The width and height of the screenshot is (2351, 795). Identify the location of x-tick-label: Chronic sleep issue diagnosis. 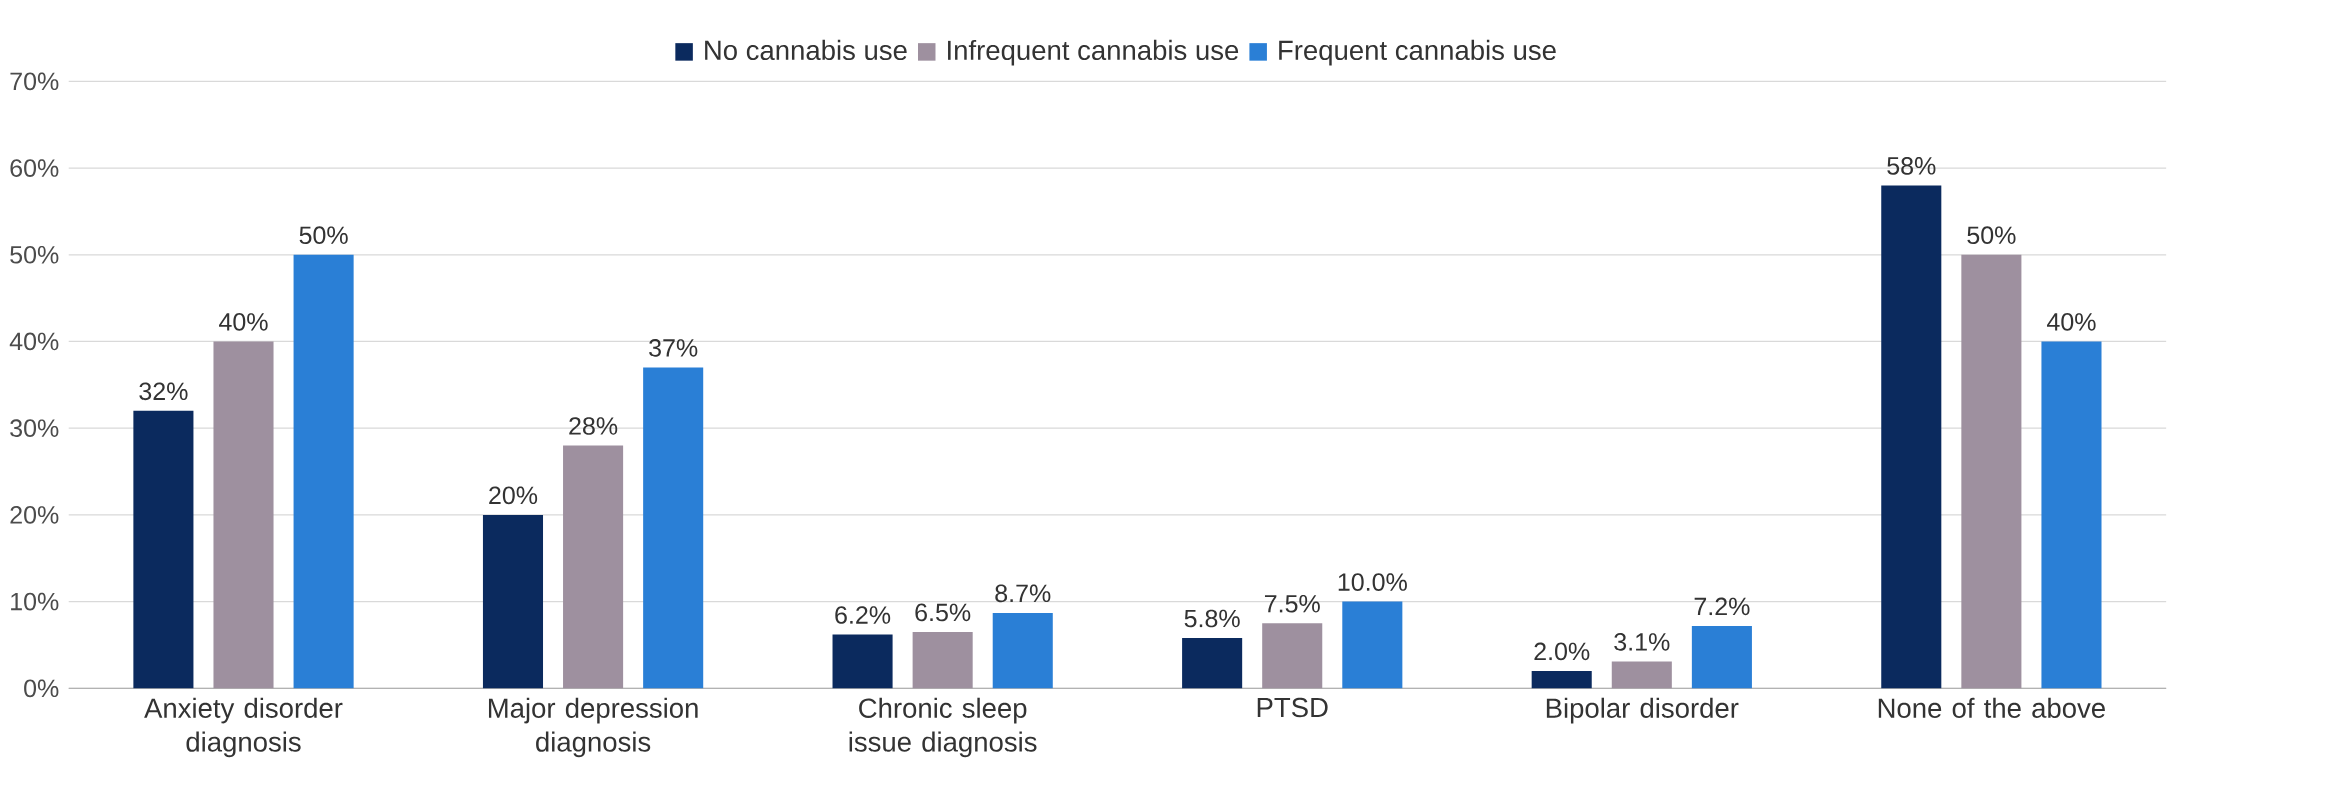
(943, 727).